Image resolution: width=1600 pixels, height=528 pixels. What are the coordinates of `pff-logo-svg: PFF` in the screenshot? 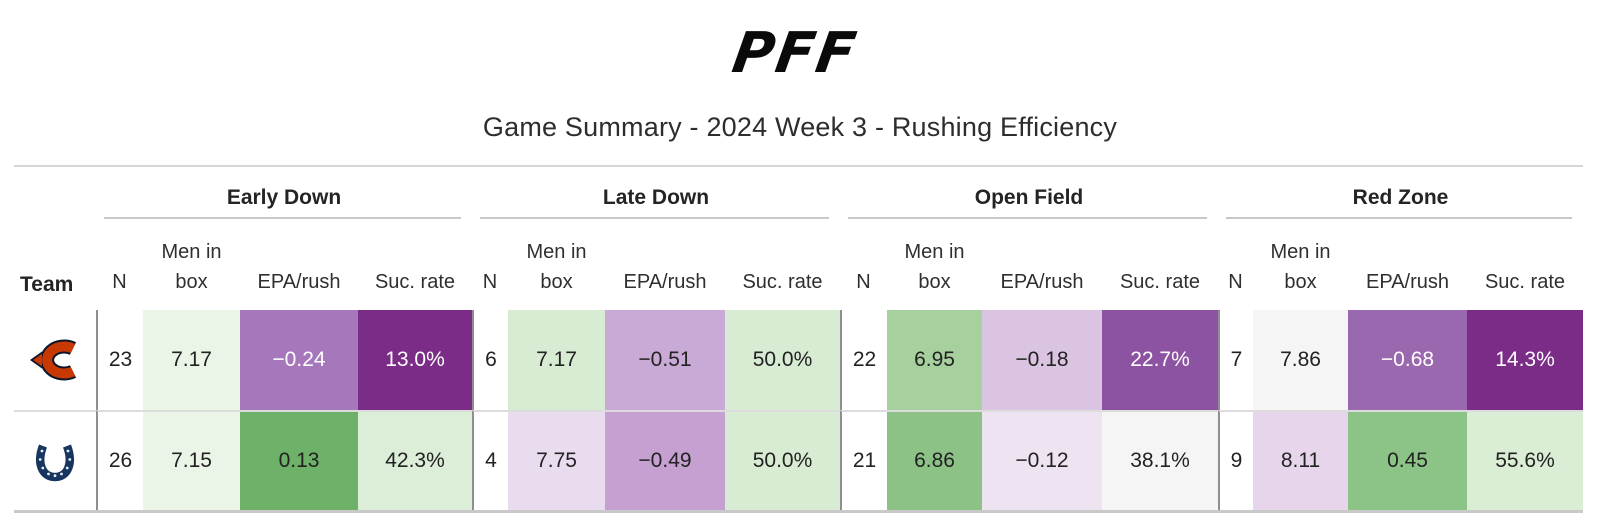 It's located at (795, 54).